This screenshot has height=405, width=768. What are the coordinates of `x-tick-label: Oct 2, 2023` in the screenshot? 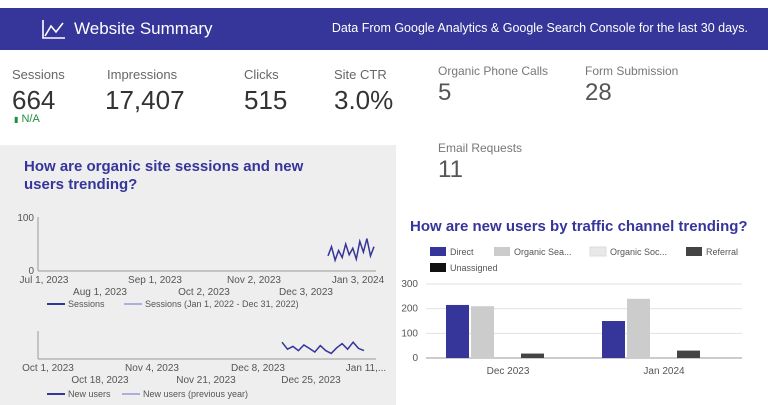 It's located at (204, 292).